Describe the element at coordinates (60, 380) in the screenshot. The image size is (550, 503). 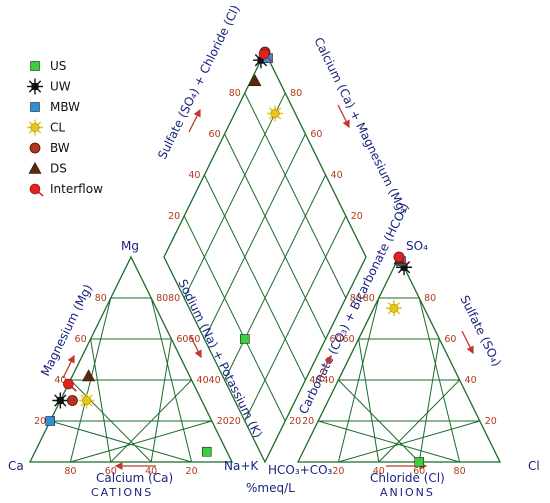
I see `cation-left-tick: 40` at that location.